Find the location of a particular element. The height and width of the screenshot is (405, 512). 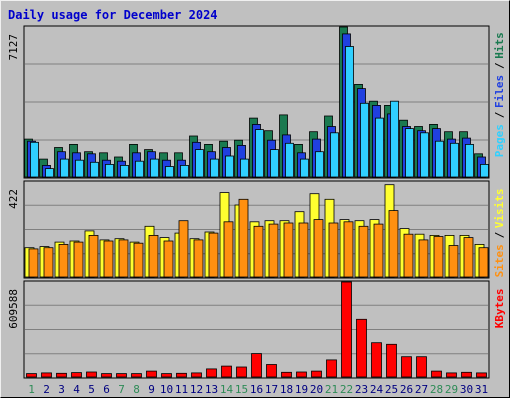

x-tick-label-day-9: 9 is located at coordinates (151, 389).